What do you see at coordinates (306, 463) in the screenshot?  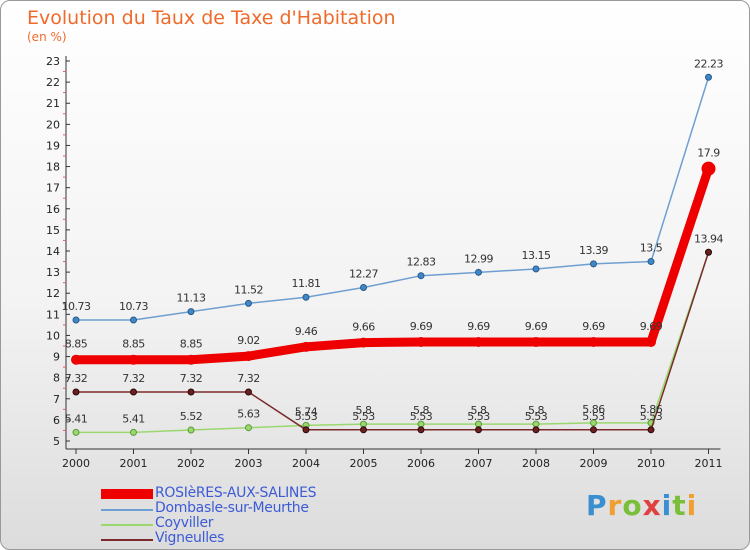 I see `x-tick-label: 2004` at bounding box center [306, 463].